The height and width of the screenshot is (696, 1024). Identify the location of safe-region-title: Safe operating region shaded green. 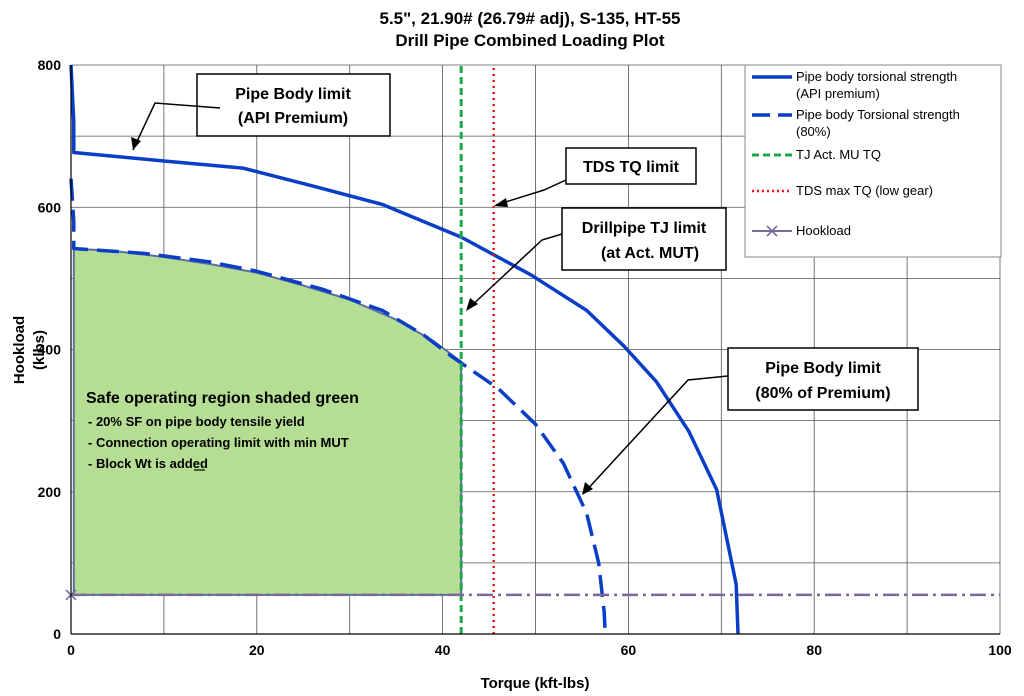
(222, 398).